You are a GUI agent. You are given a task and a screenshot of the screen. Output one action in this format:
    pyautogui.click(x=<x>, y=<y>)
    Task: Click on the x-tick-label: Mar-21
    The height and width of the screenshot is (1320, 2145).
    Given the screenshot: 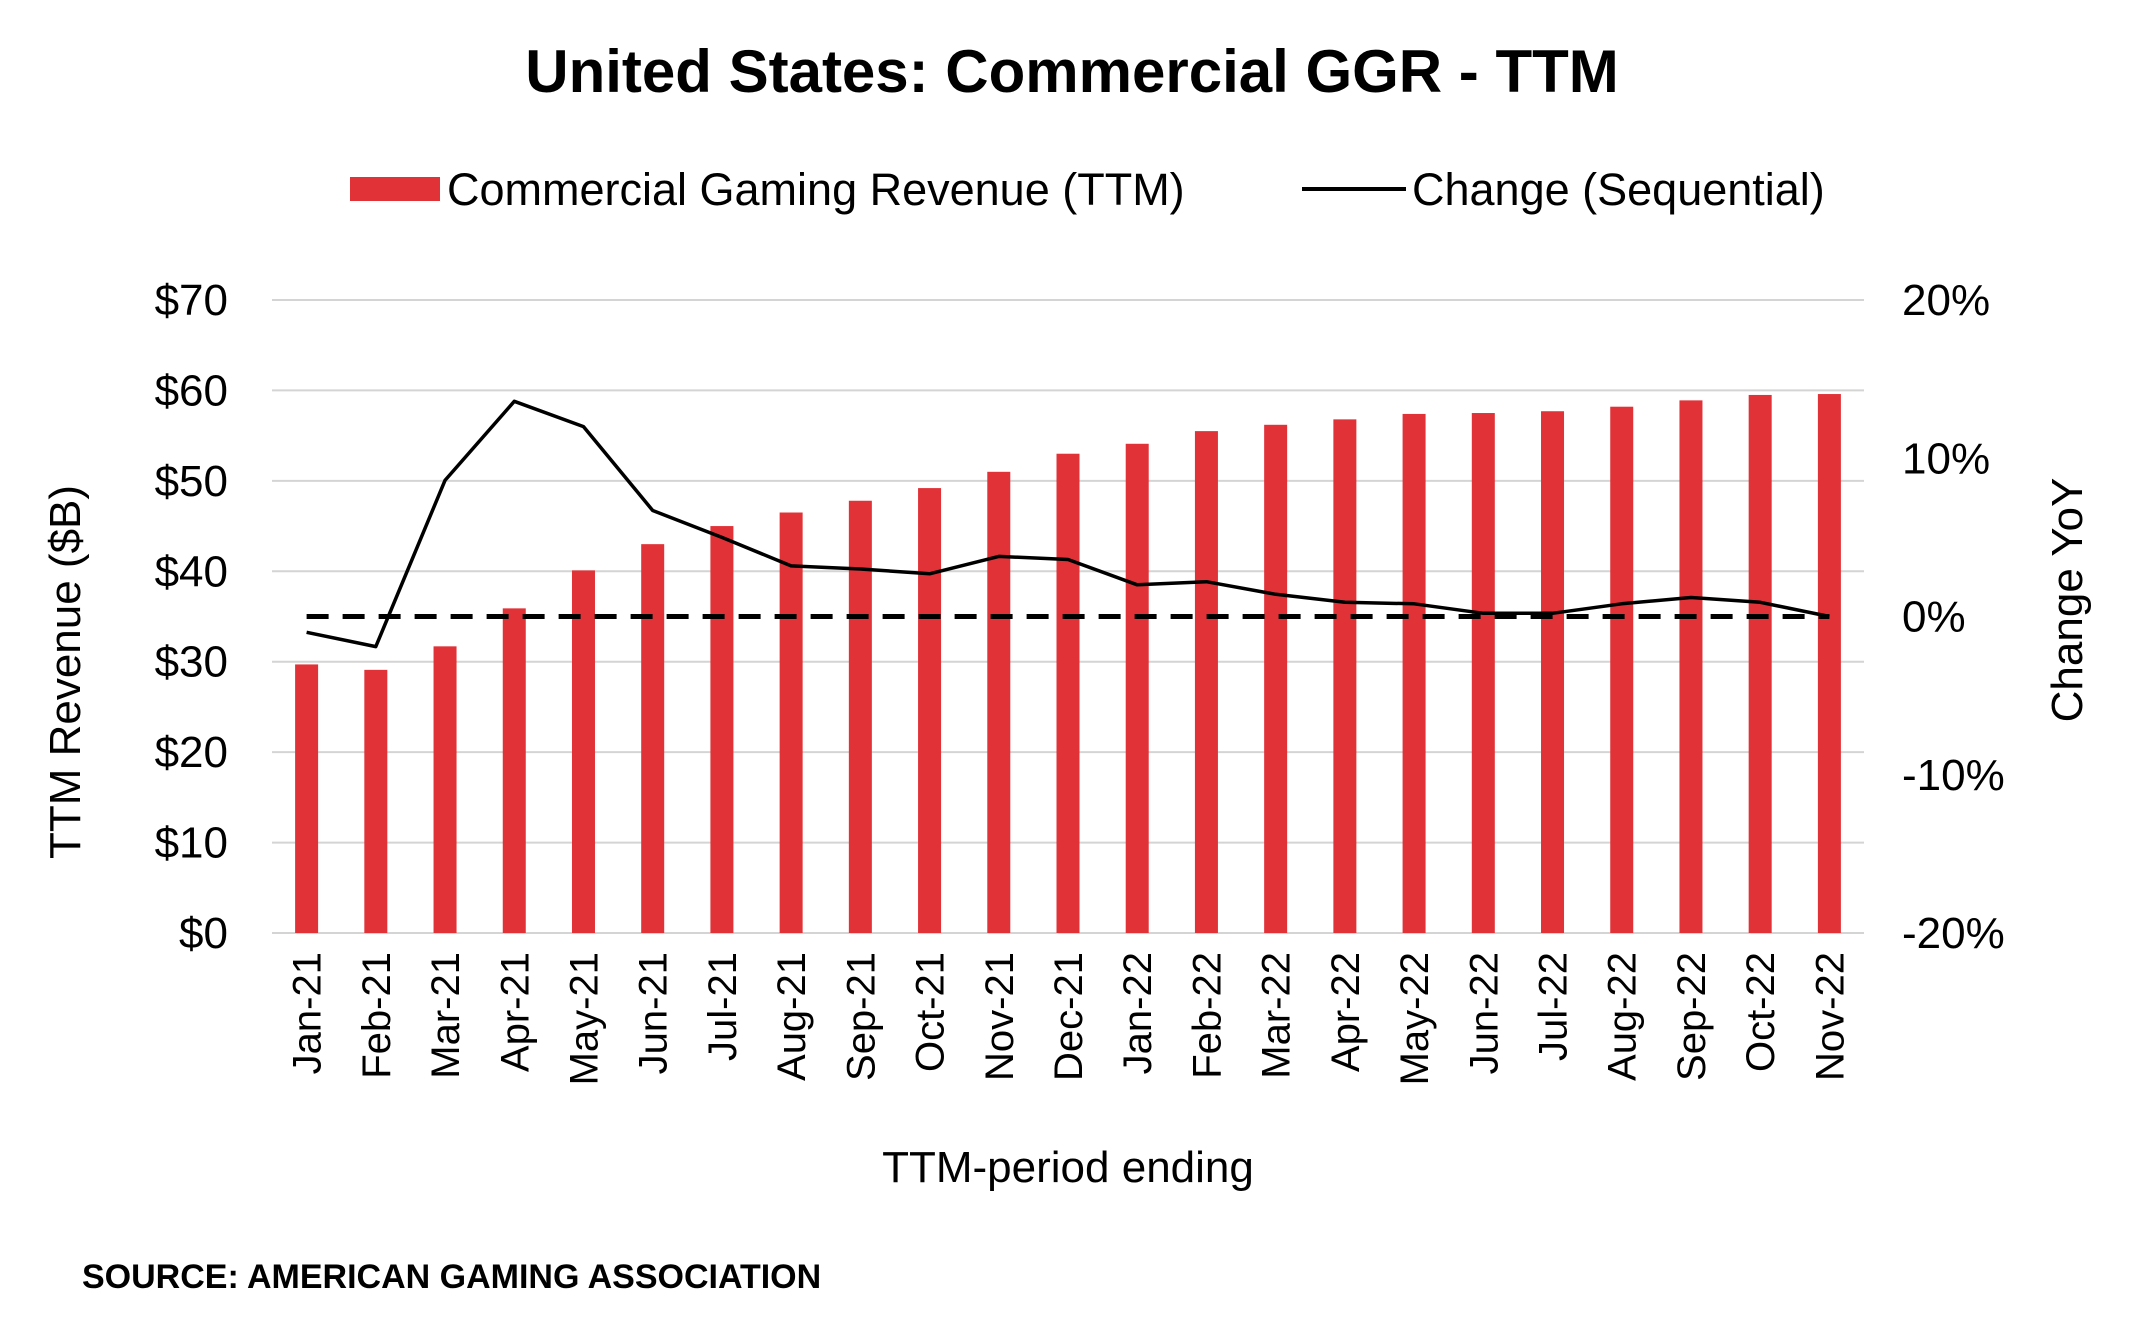 What is the action you would take?
    pyautogui.click(x=446, y=1015)
    